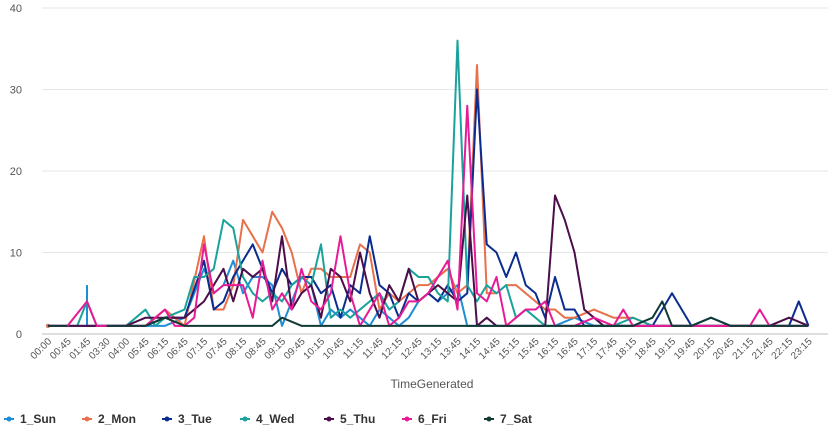  Describe the element at coordinates (275, 419) in the screenshot. I see `legend-label: 4_Wed` at that location.